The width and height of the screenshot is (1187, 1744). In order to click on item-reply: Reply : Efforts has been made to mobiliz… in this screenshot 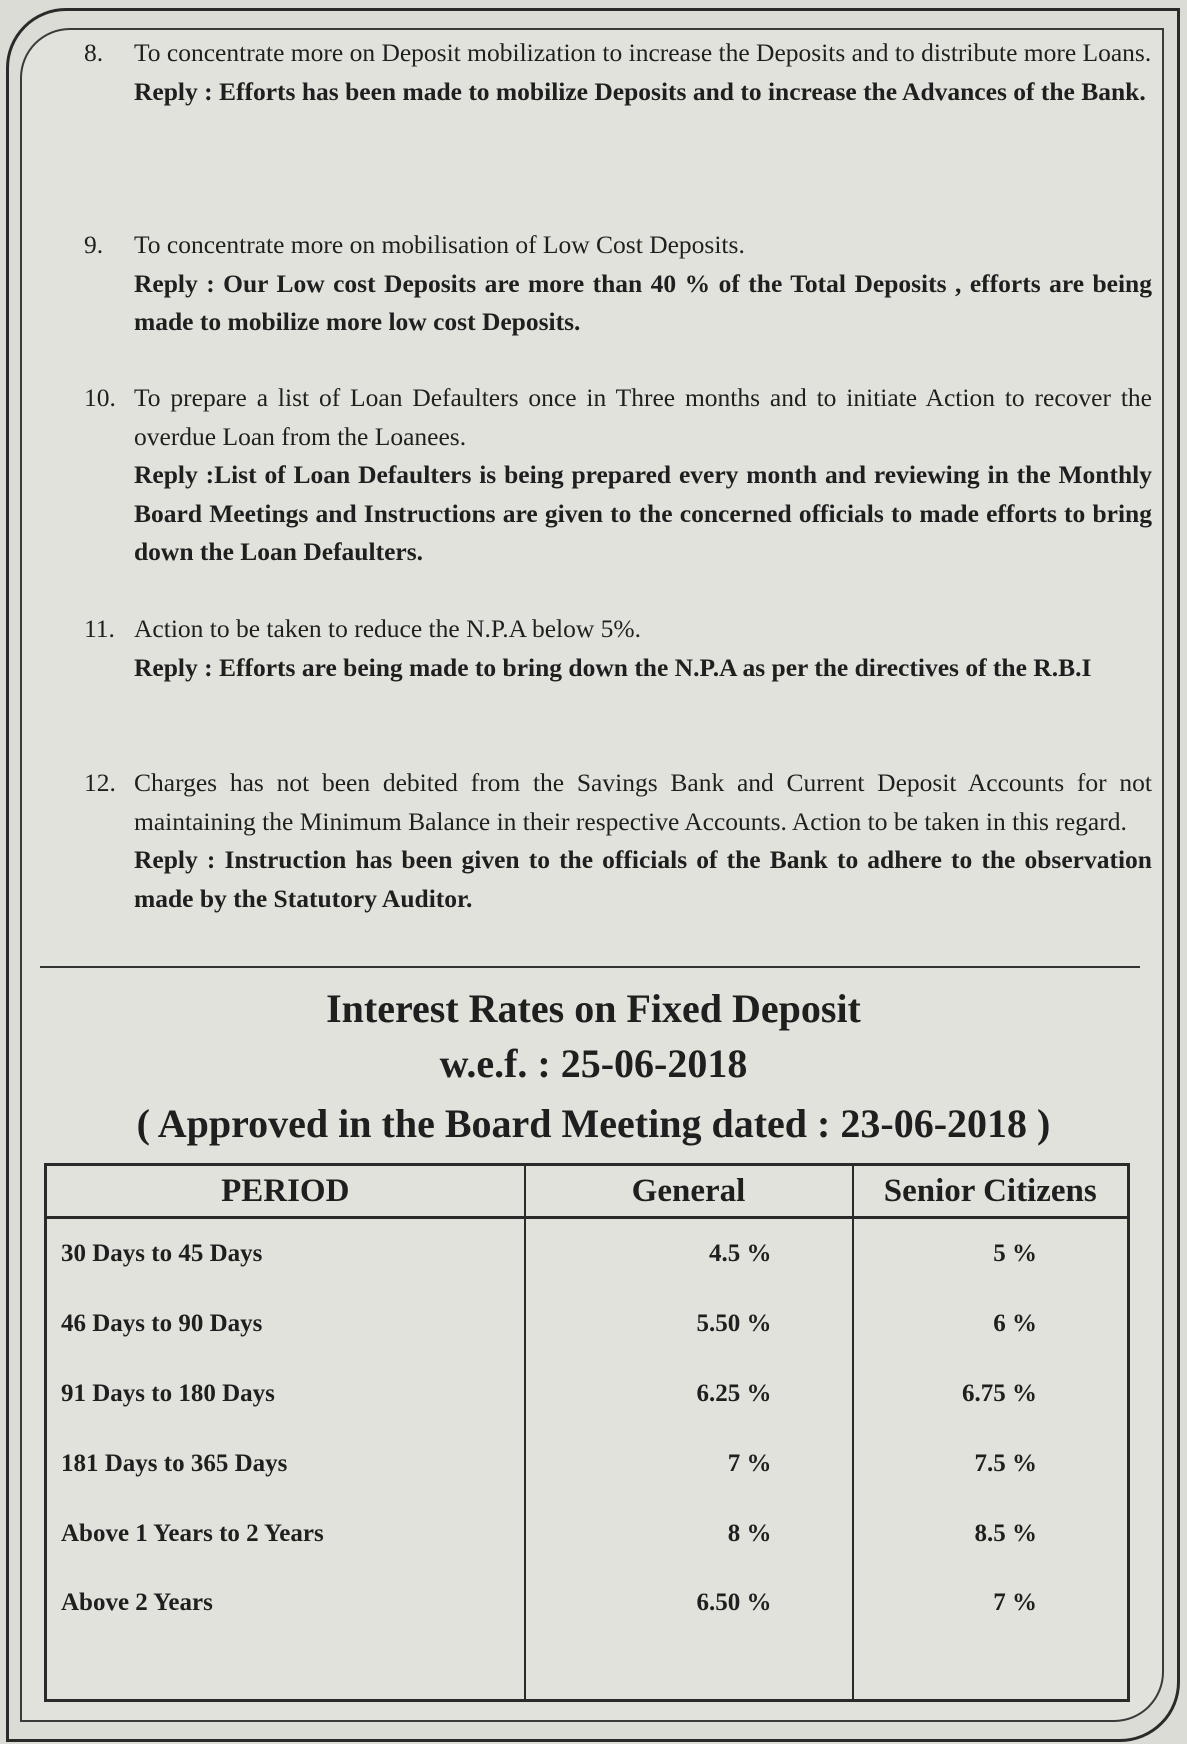, I will do `click(640, 91)`.